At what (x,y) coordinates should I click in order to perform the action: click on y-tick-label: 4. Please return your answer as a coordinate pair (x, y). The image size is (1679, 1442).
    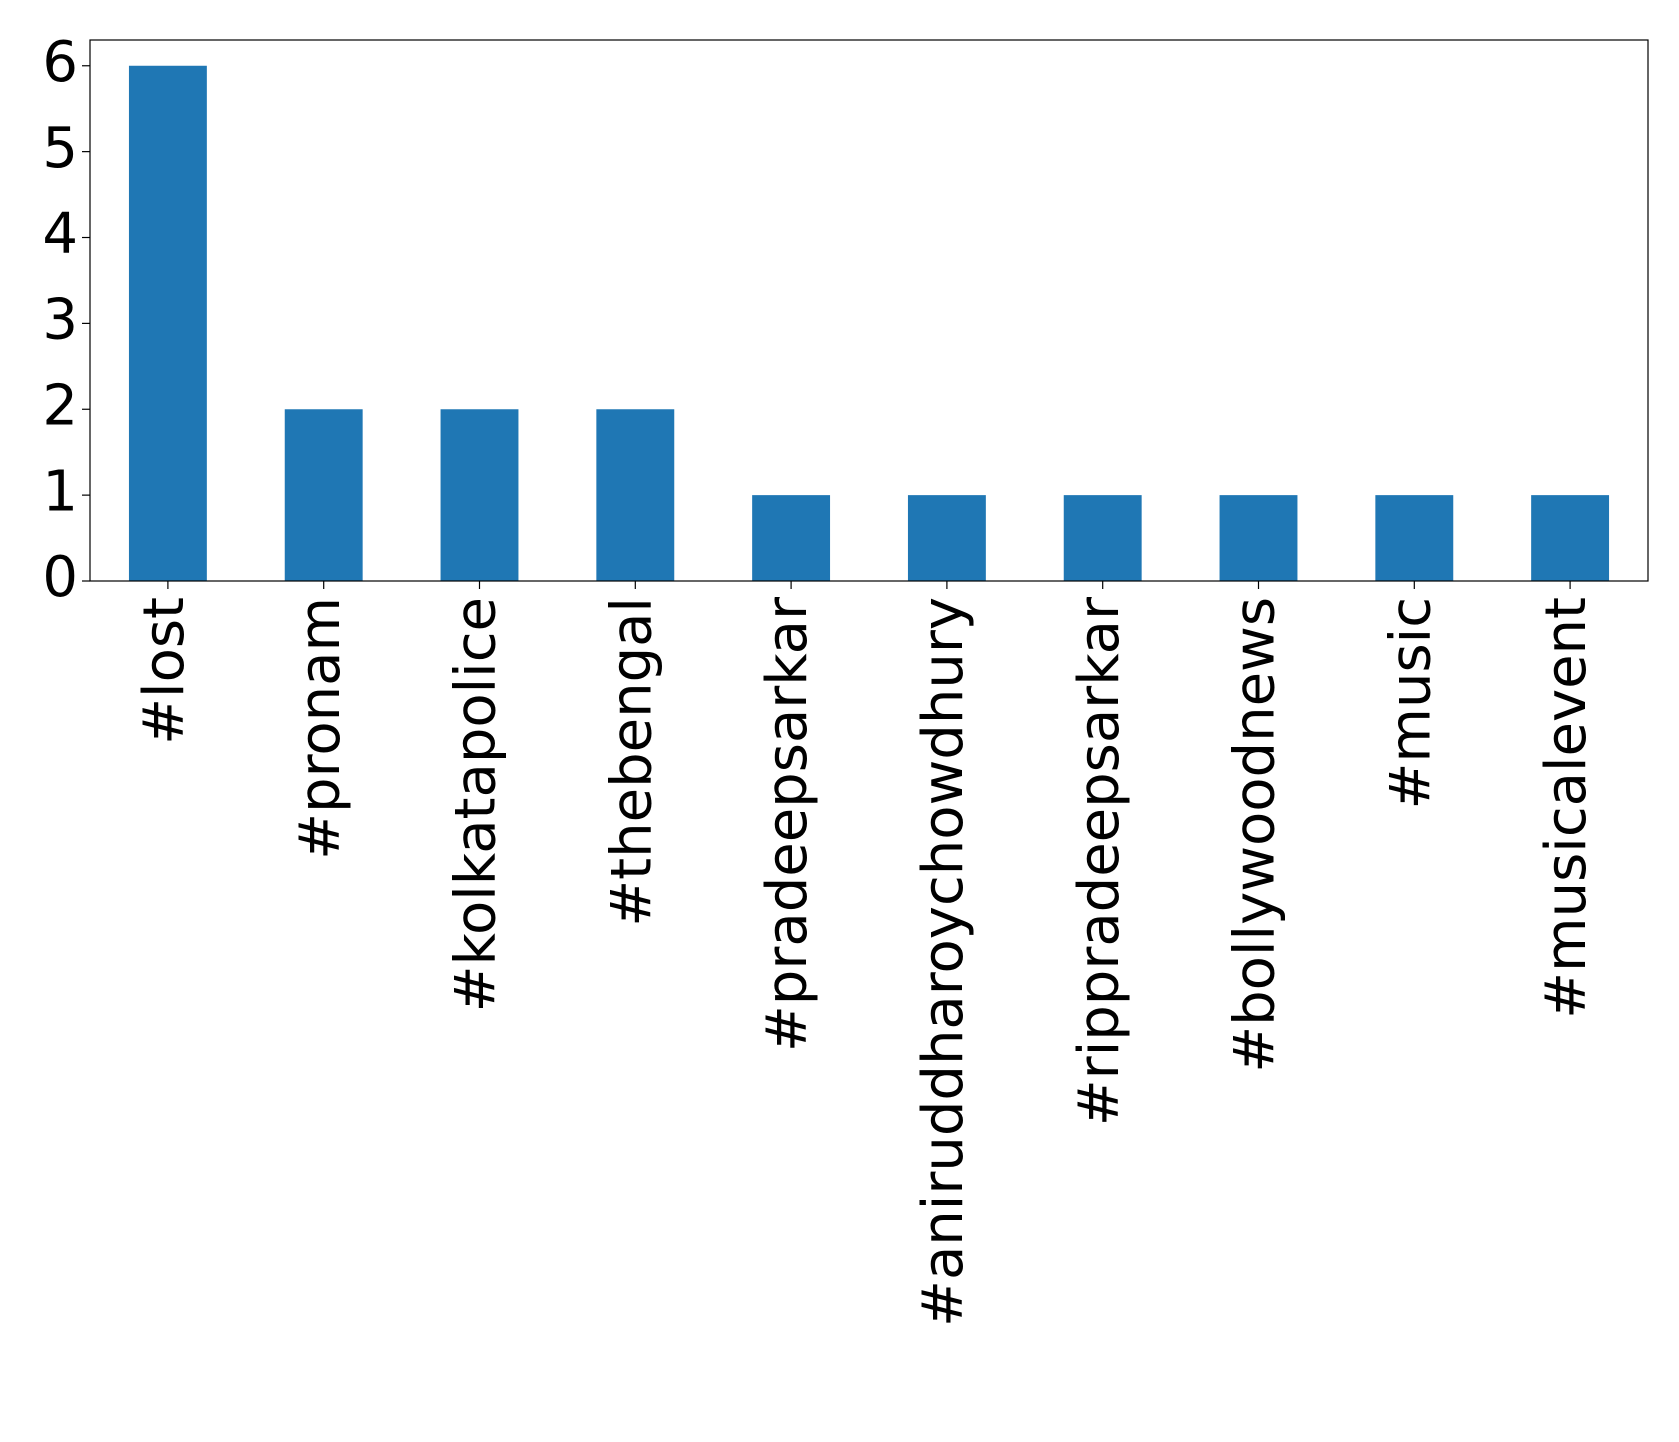
    Looking at the image, I should click on (60, 234).